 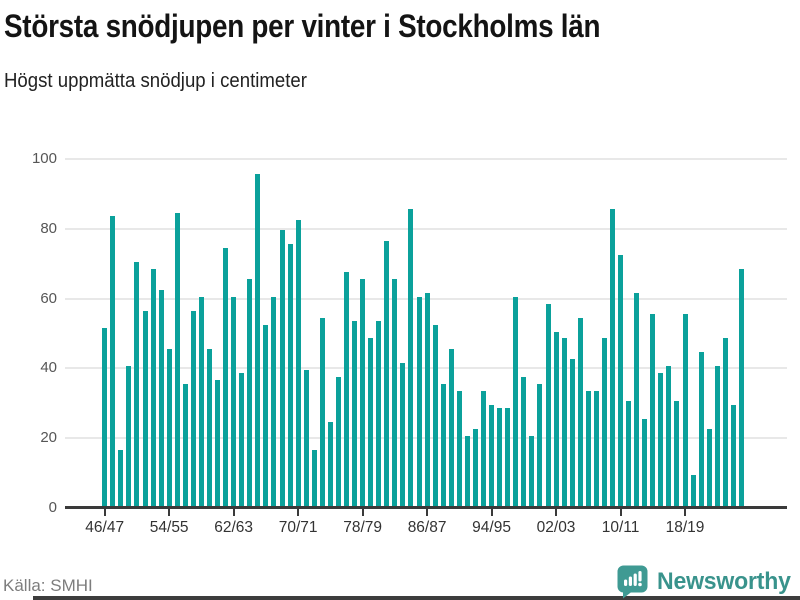 What do you see at coordinates (524, 441) in the screenshot?
I see `bar-98/99` at bounding box center [524, 441].